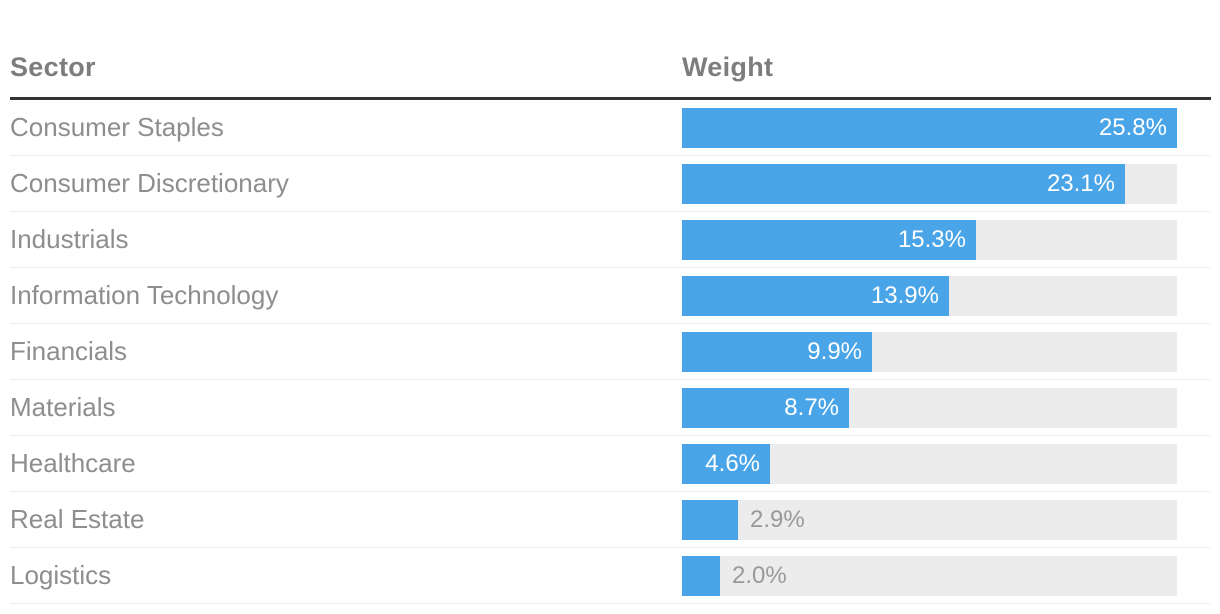 The width and height of the screenshot is (1220, 614). I want to click on bar-track: 15.3%, so click(929, 239).